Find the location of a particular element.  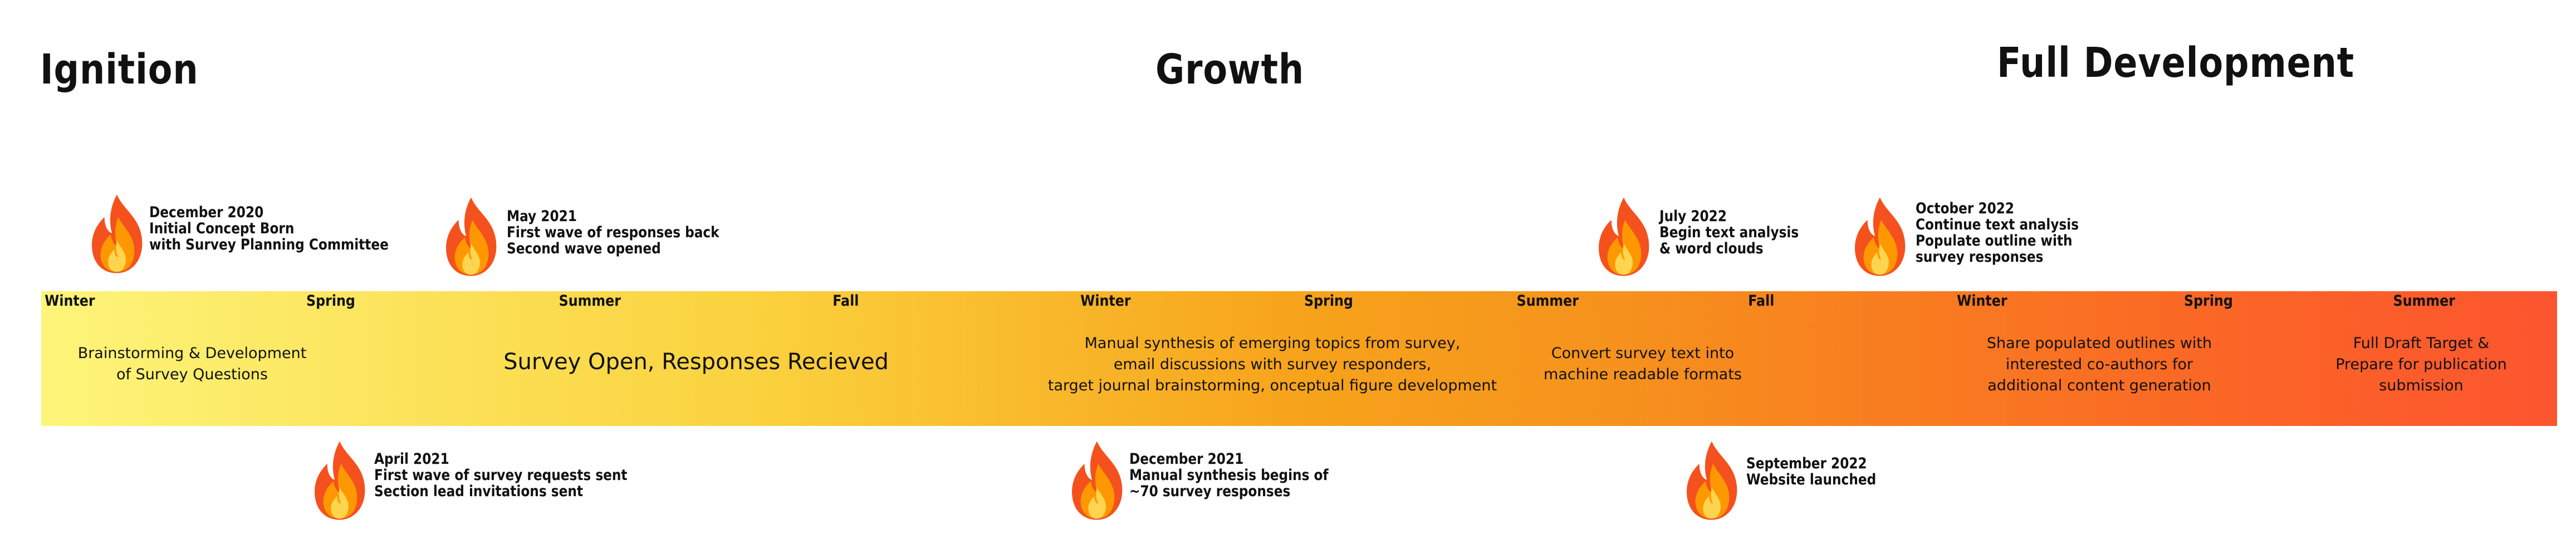

phase-title-full-development: Full Development is located at coordinates (2176, 63).